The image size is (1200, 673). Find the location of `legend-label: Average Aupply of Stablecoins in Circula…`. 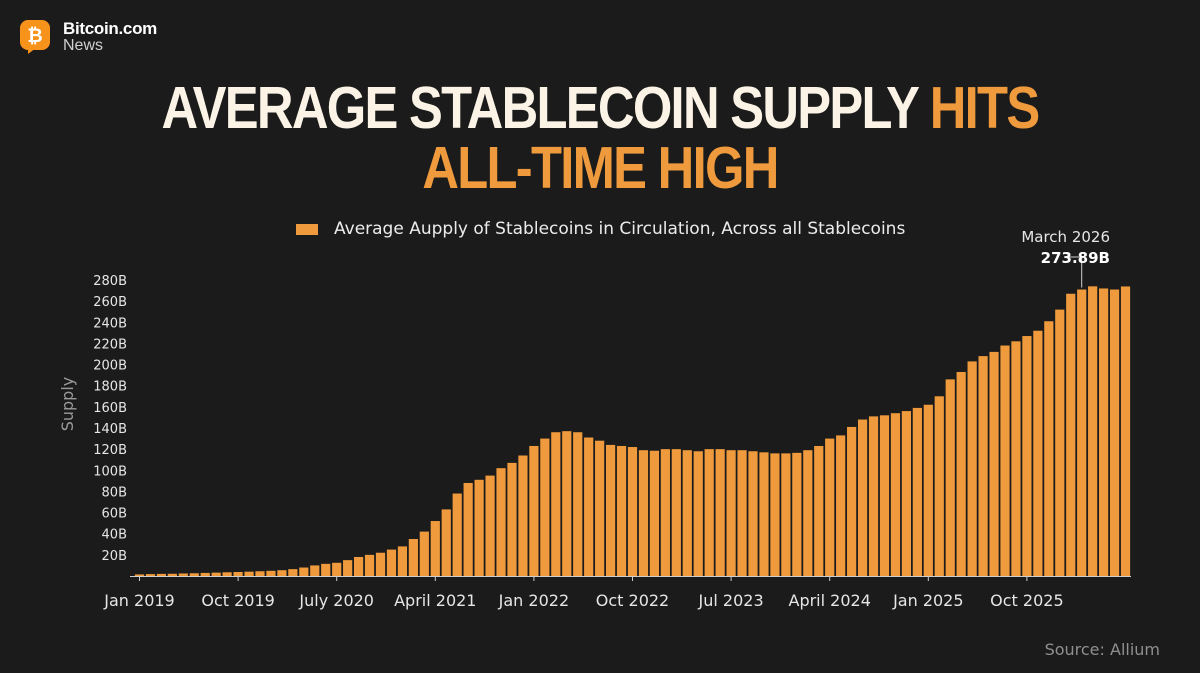

legend-label: Average Aupply of Stablecoins in Circula… is located at coordinates (620, 229).